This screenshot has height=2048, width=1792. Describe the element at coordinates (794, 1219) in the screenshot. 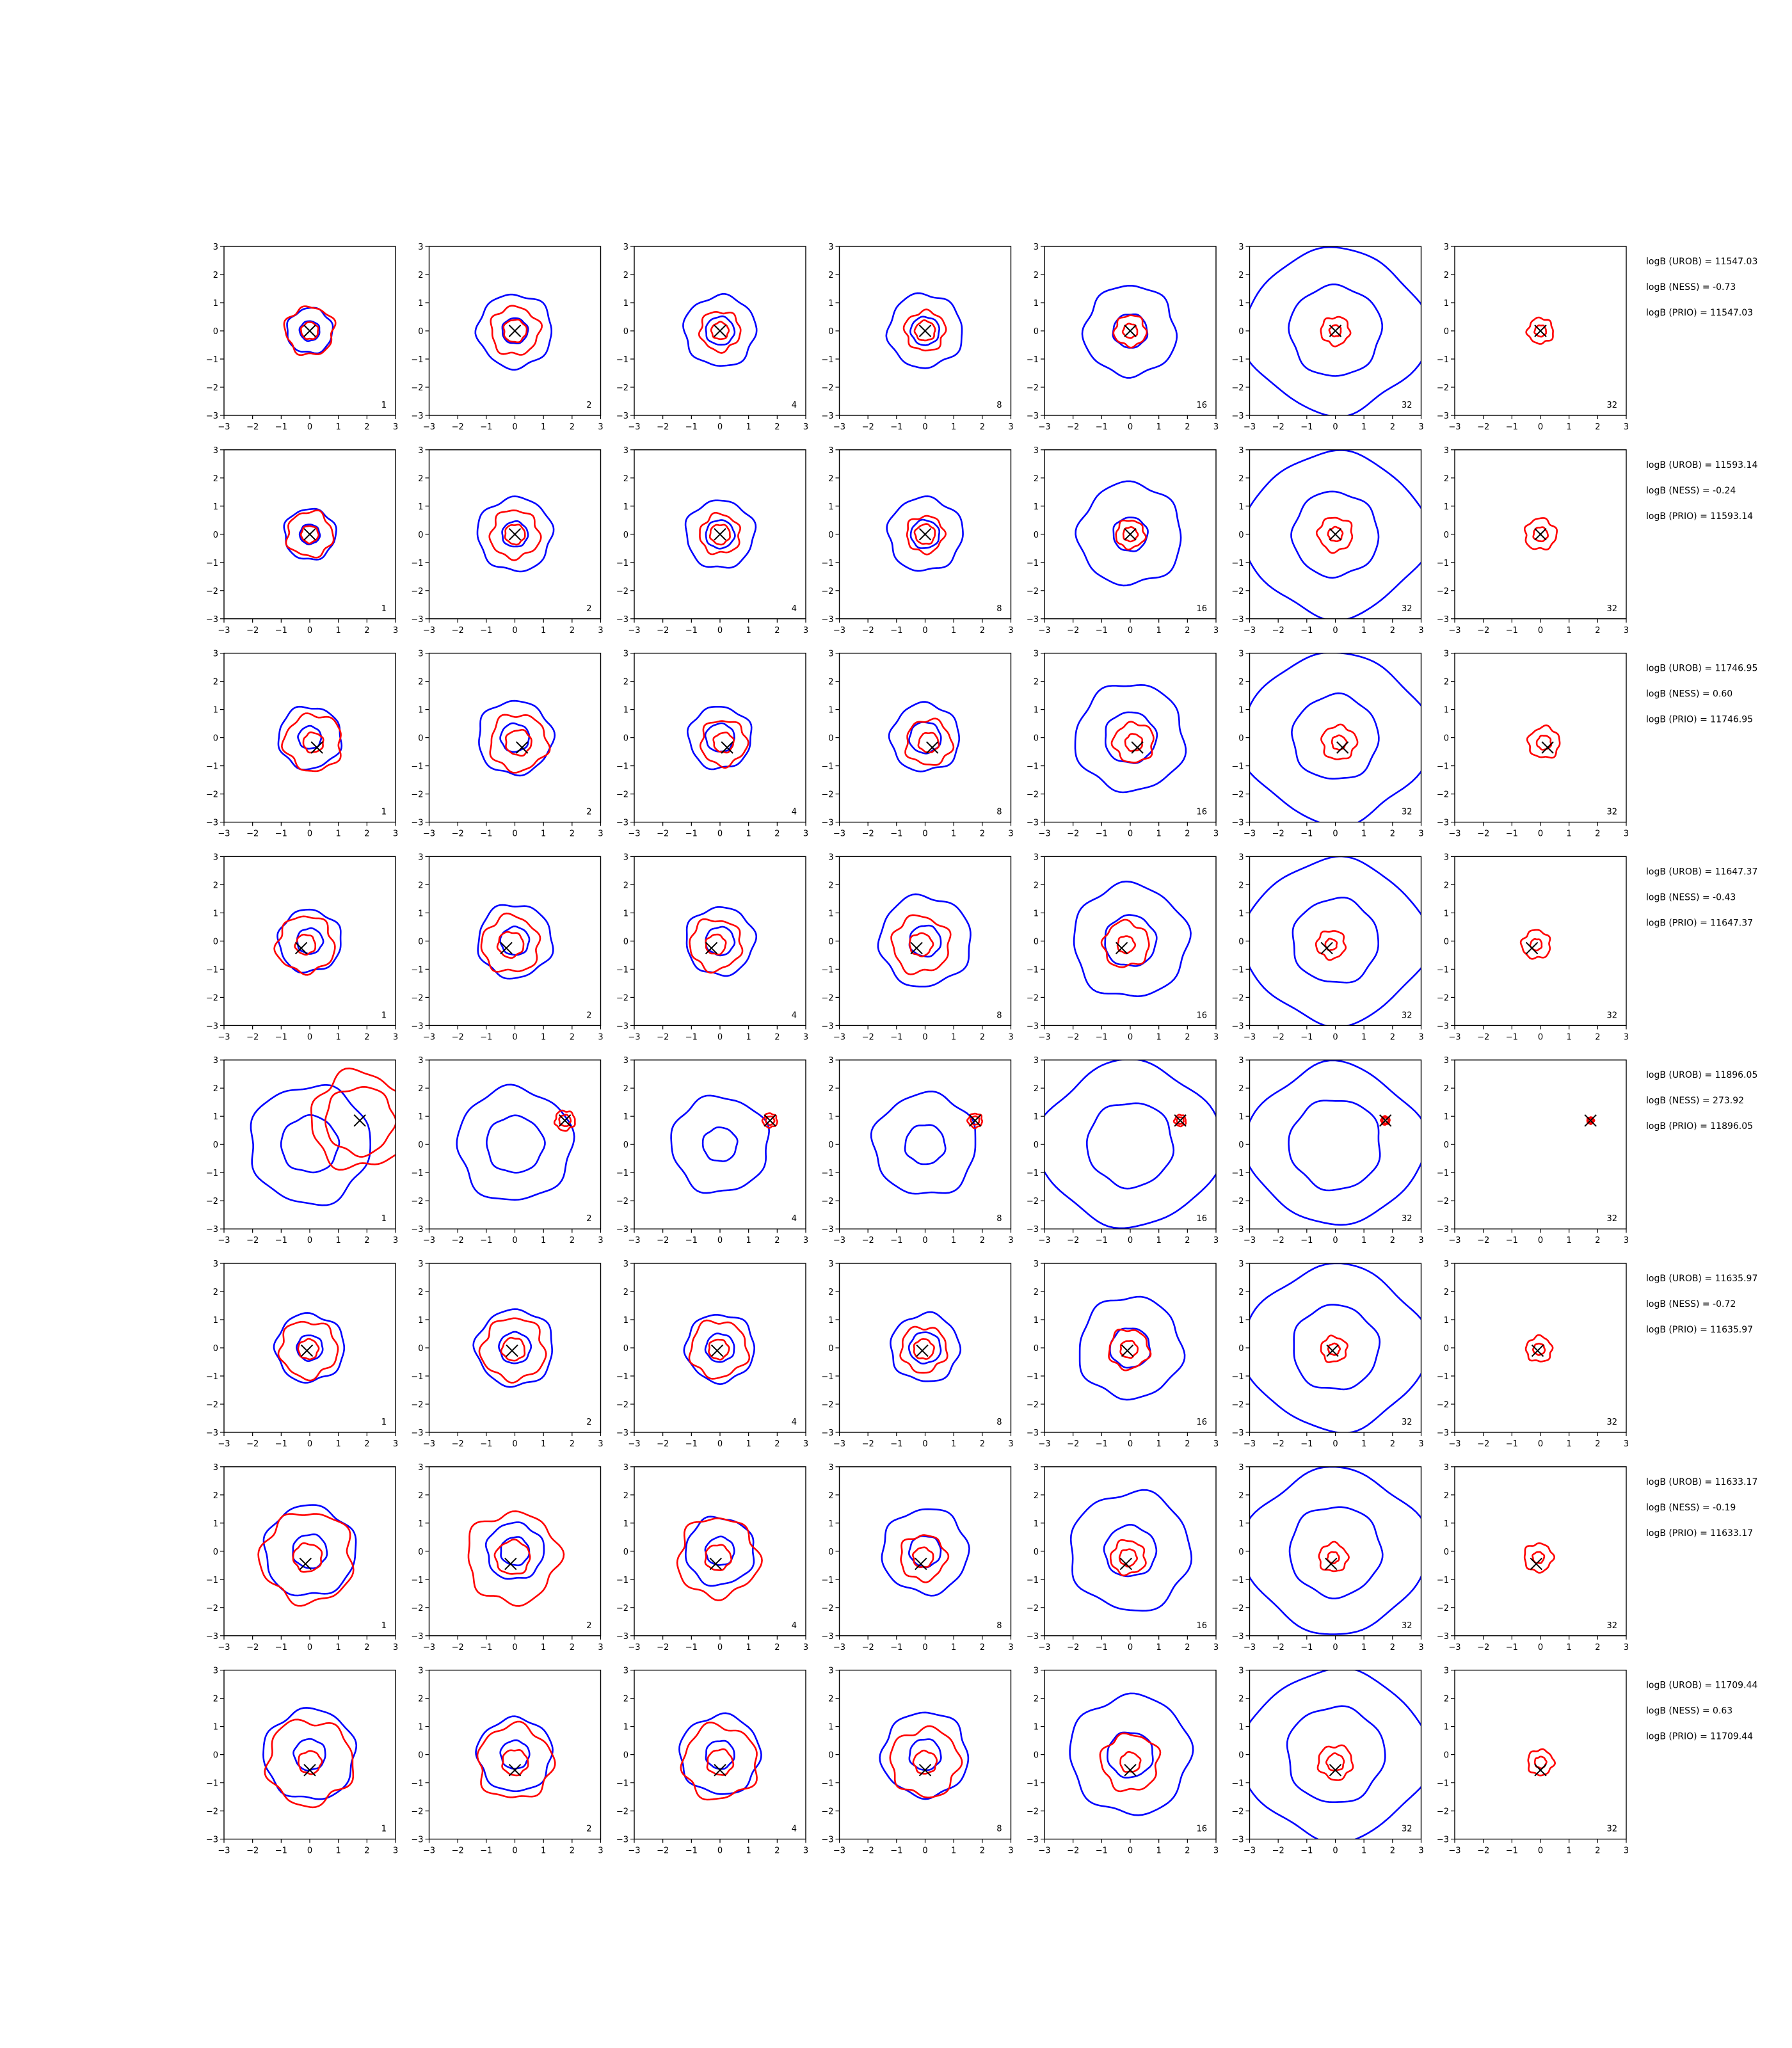

I see `column-label: 4` at that location.